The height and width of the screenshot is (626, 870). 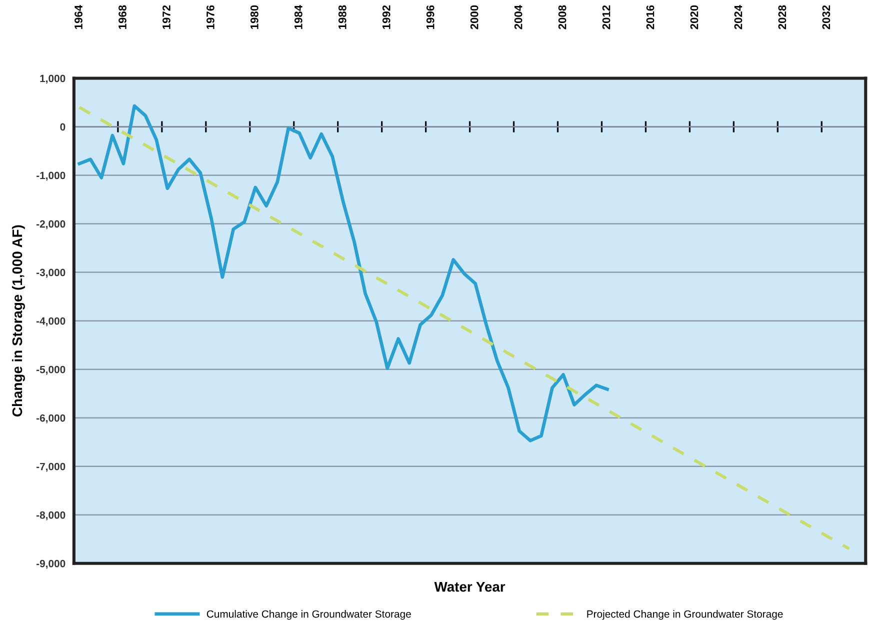 What do you see at coordinates (826, 17) in the screenshot?
I see `x-tick-label: 2032` at bounding box center [826, 17].